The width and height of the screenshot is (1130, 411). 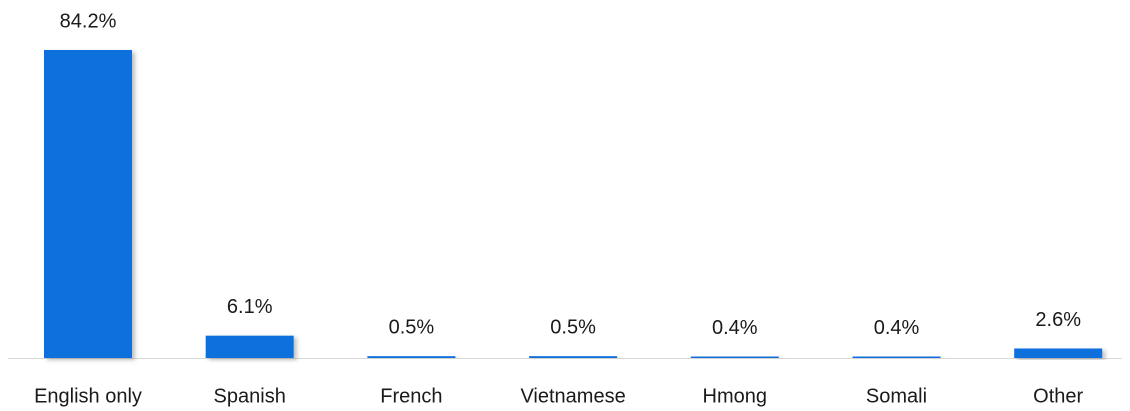 What do you see at coordinates (896, 396) in the screenshot?
I see `x-tick-label: Somali` at bounding box center [896, 396].